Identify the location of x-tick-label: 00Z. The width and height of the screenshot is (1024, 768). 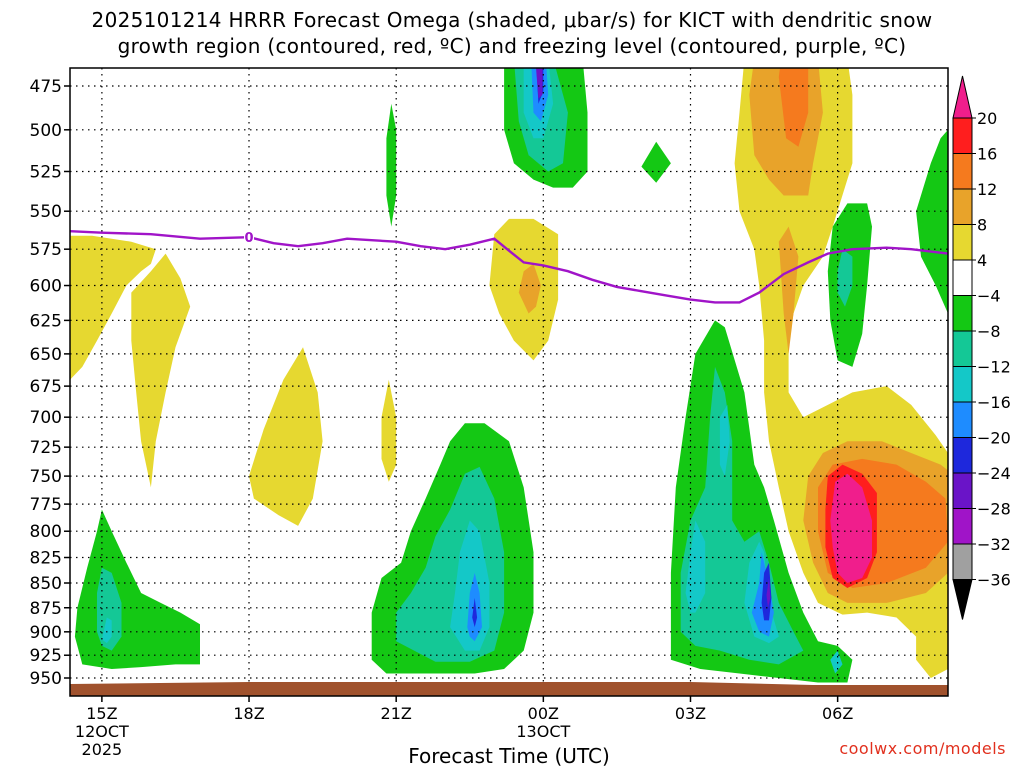
(543, 713).